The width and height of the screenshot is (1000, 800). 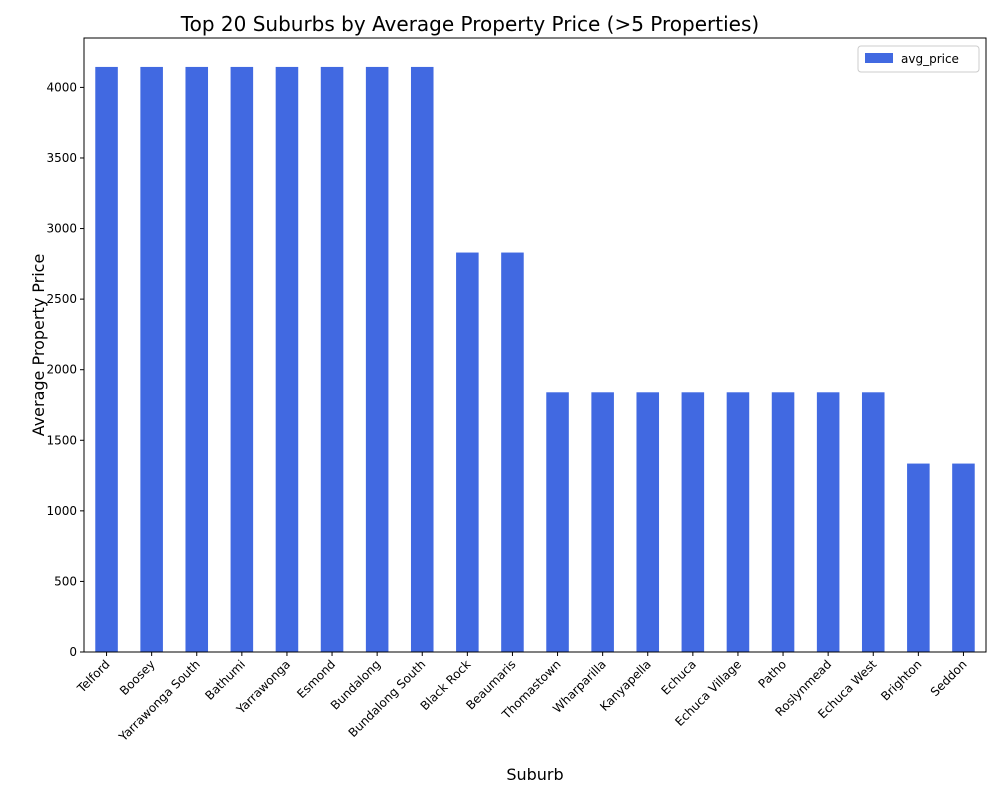 I want to click on bar-esmond, so click(x=332, y=359).